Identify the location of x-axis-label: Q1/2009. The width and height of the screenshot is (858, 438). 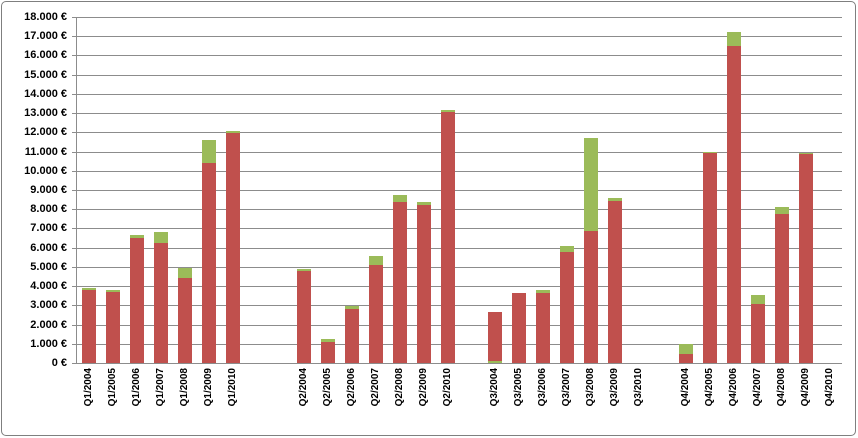
(208, 387).